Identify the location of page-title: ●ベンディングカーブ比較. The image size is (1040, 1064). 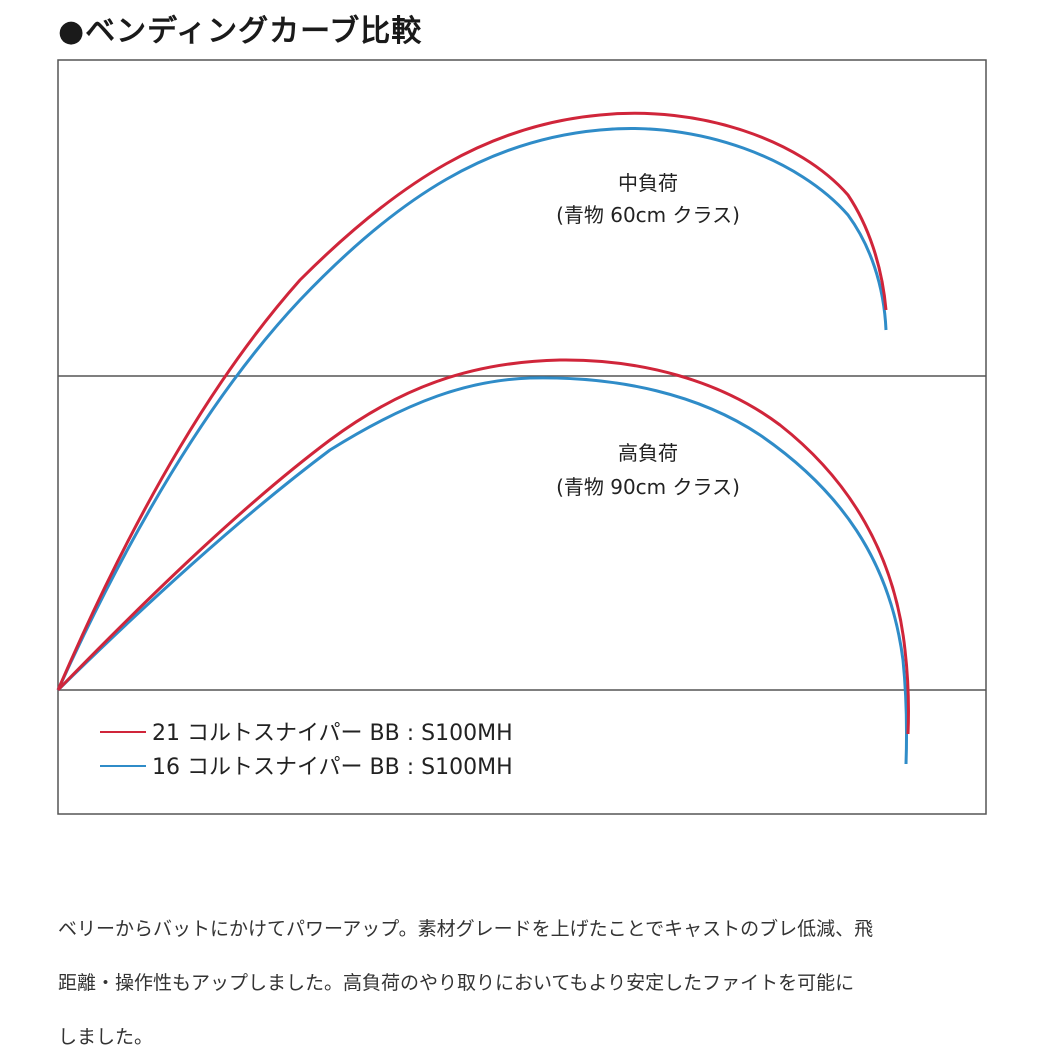
(240, 31).